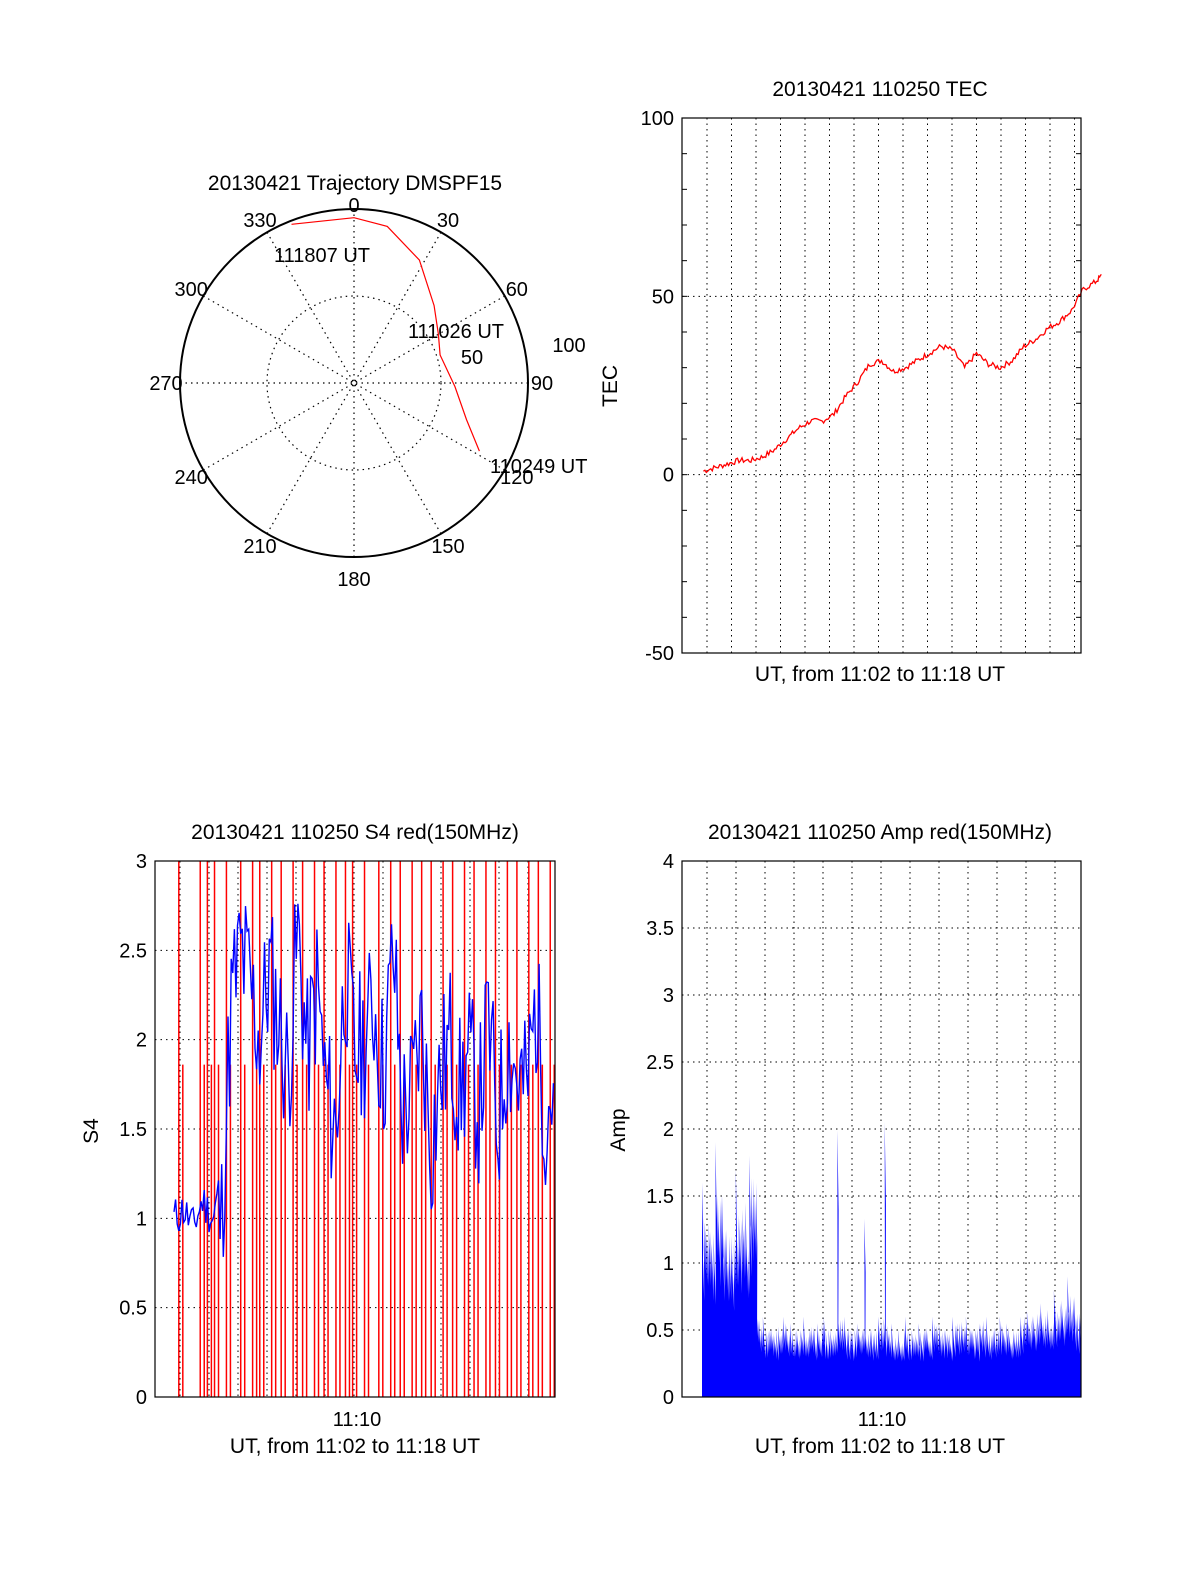 This screenshot has height=1575, width=1200. What do you see at coordinates (141, 1219) in the screenshot?
I see `s4-y-tick-label: 1` at bounding box center [141, 1219].